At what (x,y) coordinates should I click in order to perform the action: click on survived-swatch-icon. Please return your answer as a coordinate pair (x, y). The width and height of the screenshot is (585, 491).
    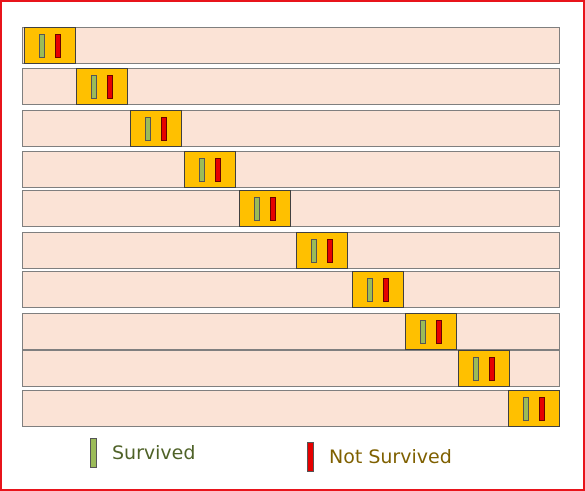
    Looking at the image, I should click on (93, 453).